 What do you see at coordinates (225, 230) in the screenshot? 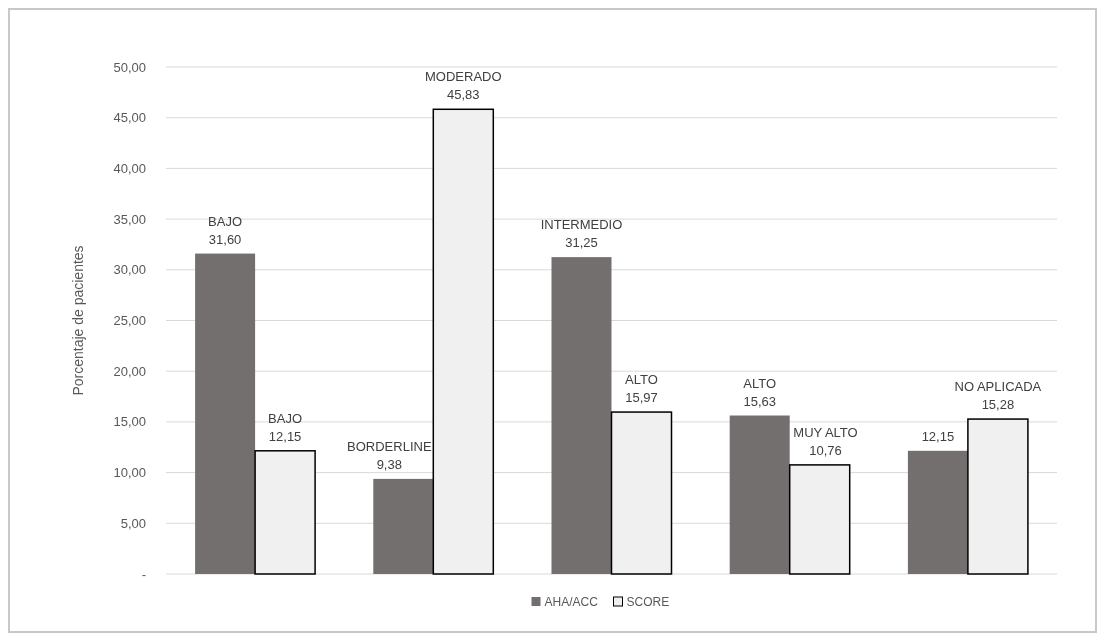
I see `data-label: BAJO 31,60` at bounding box center [225, 230].